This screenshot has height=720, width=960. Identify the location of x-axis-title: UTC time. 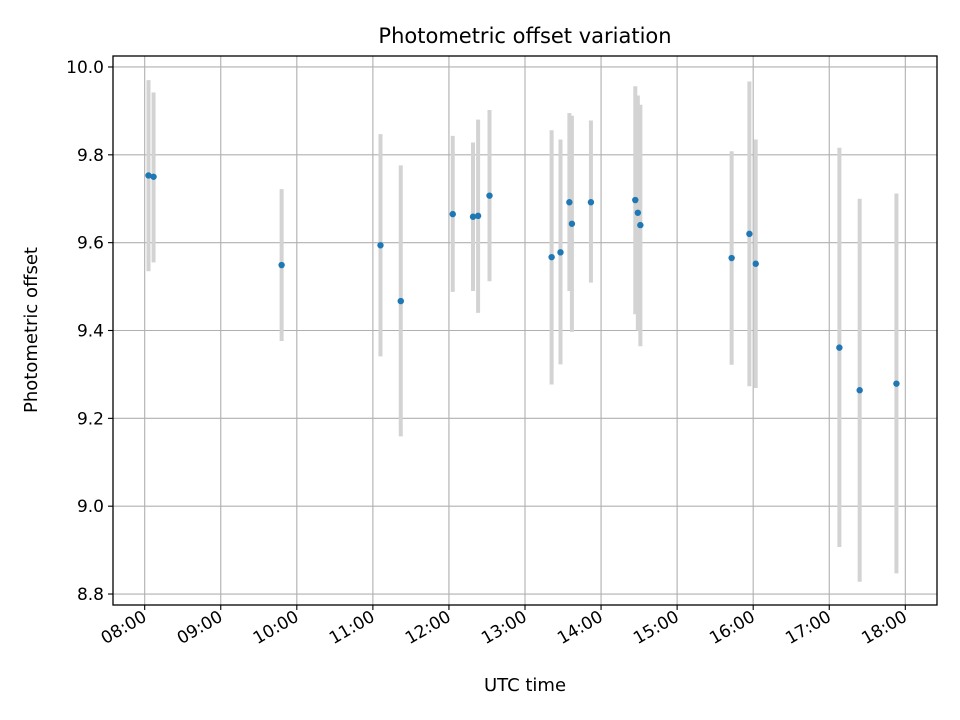
(525, 685).